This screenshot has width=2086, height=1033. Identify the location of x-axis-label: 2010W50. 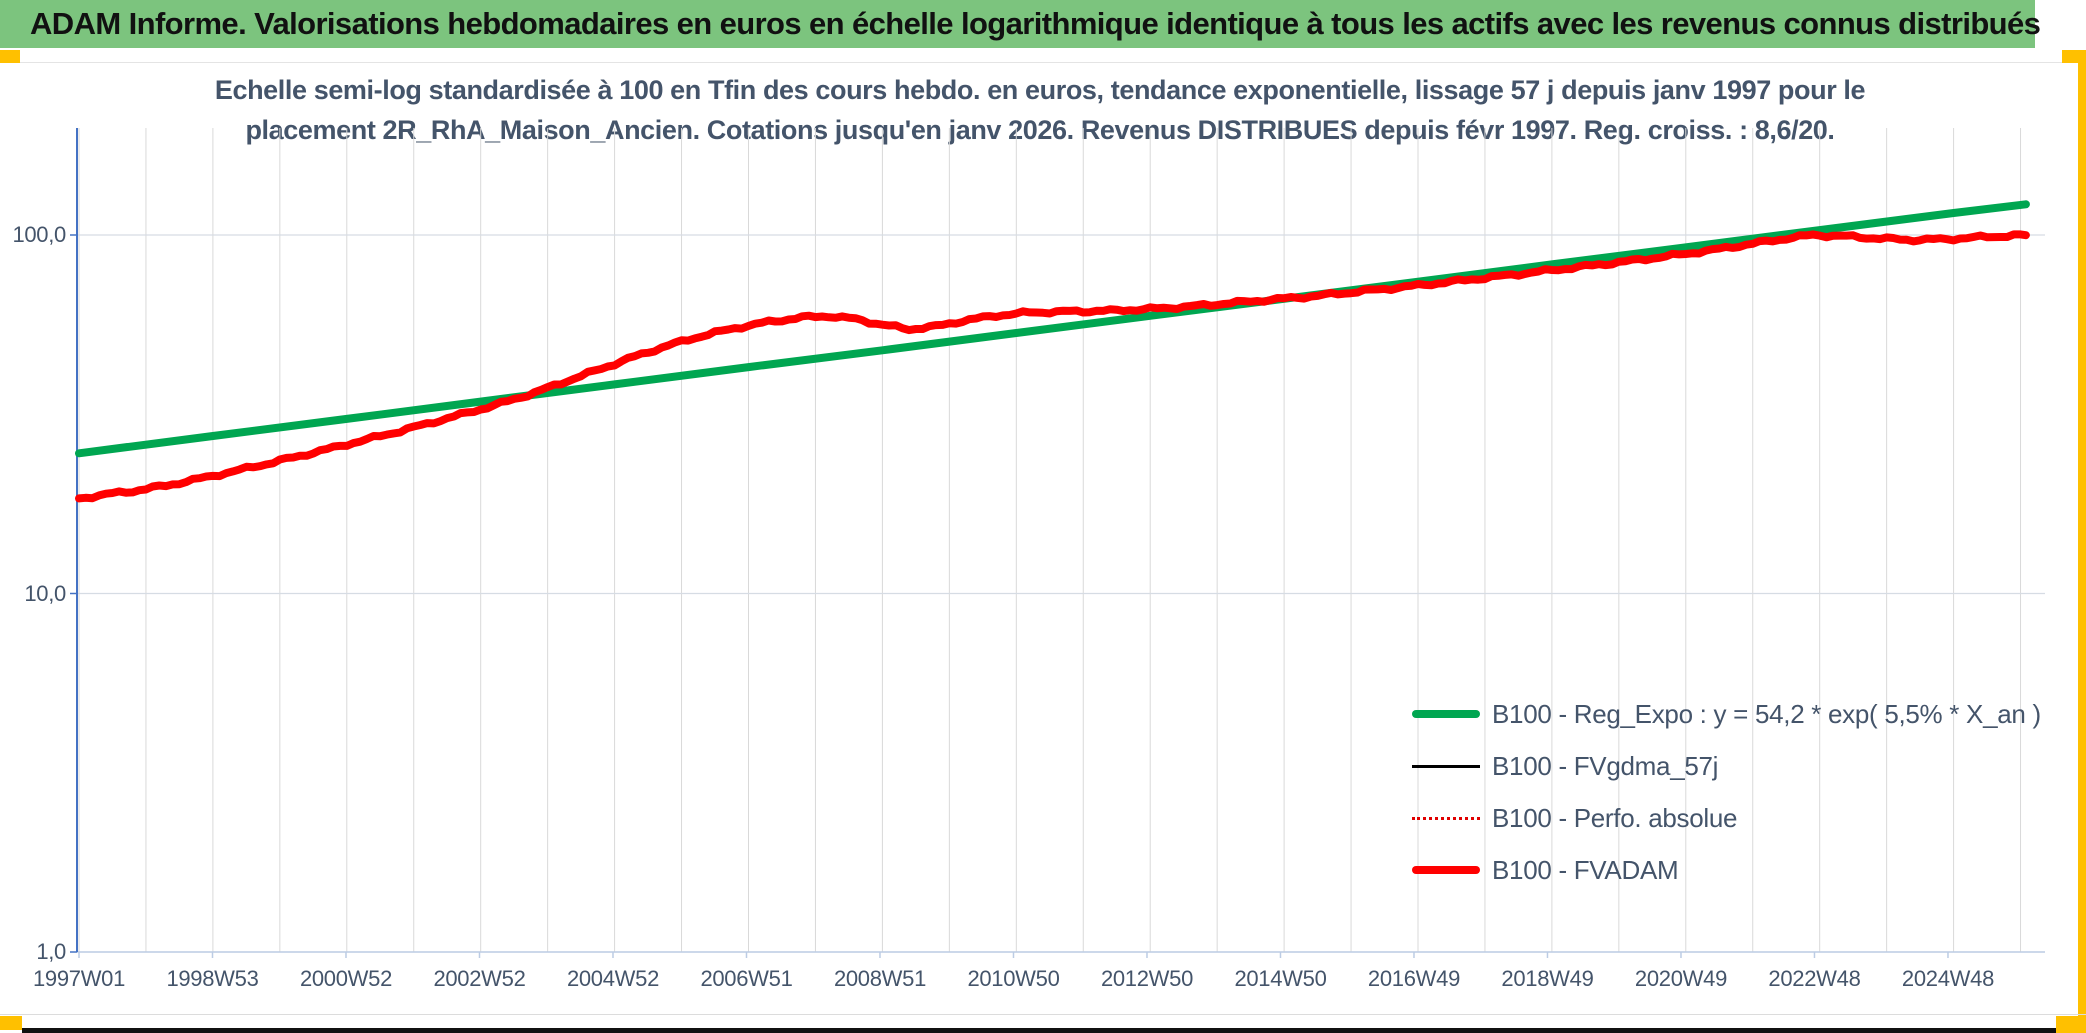
(1013, 978).